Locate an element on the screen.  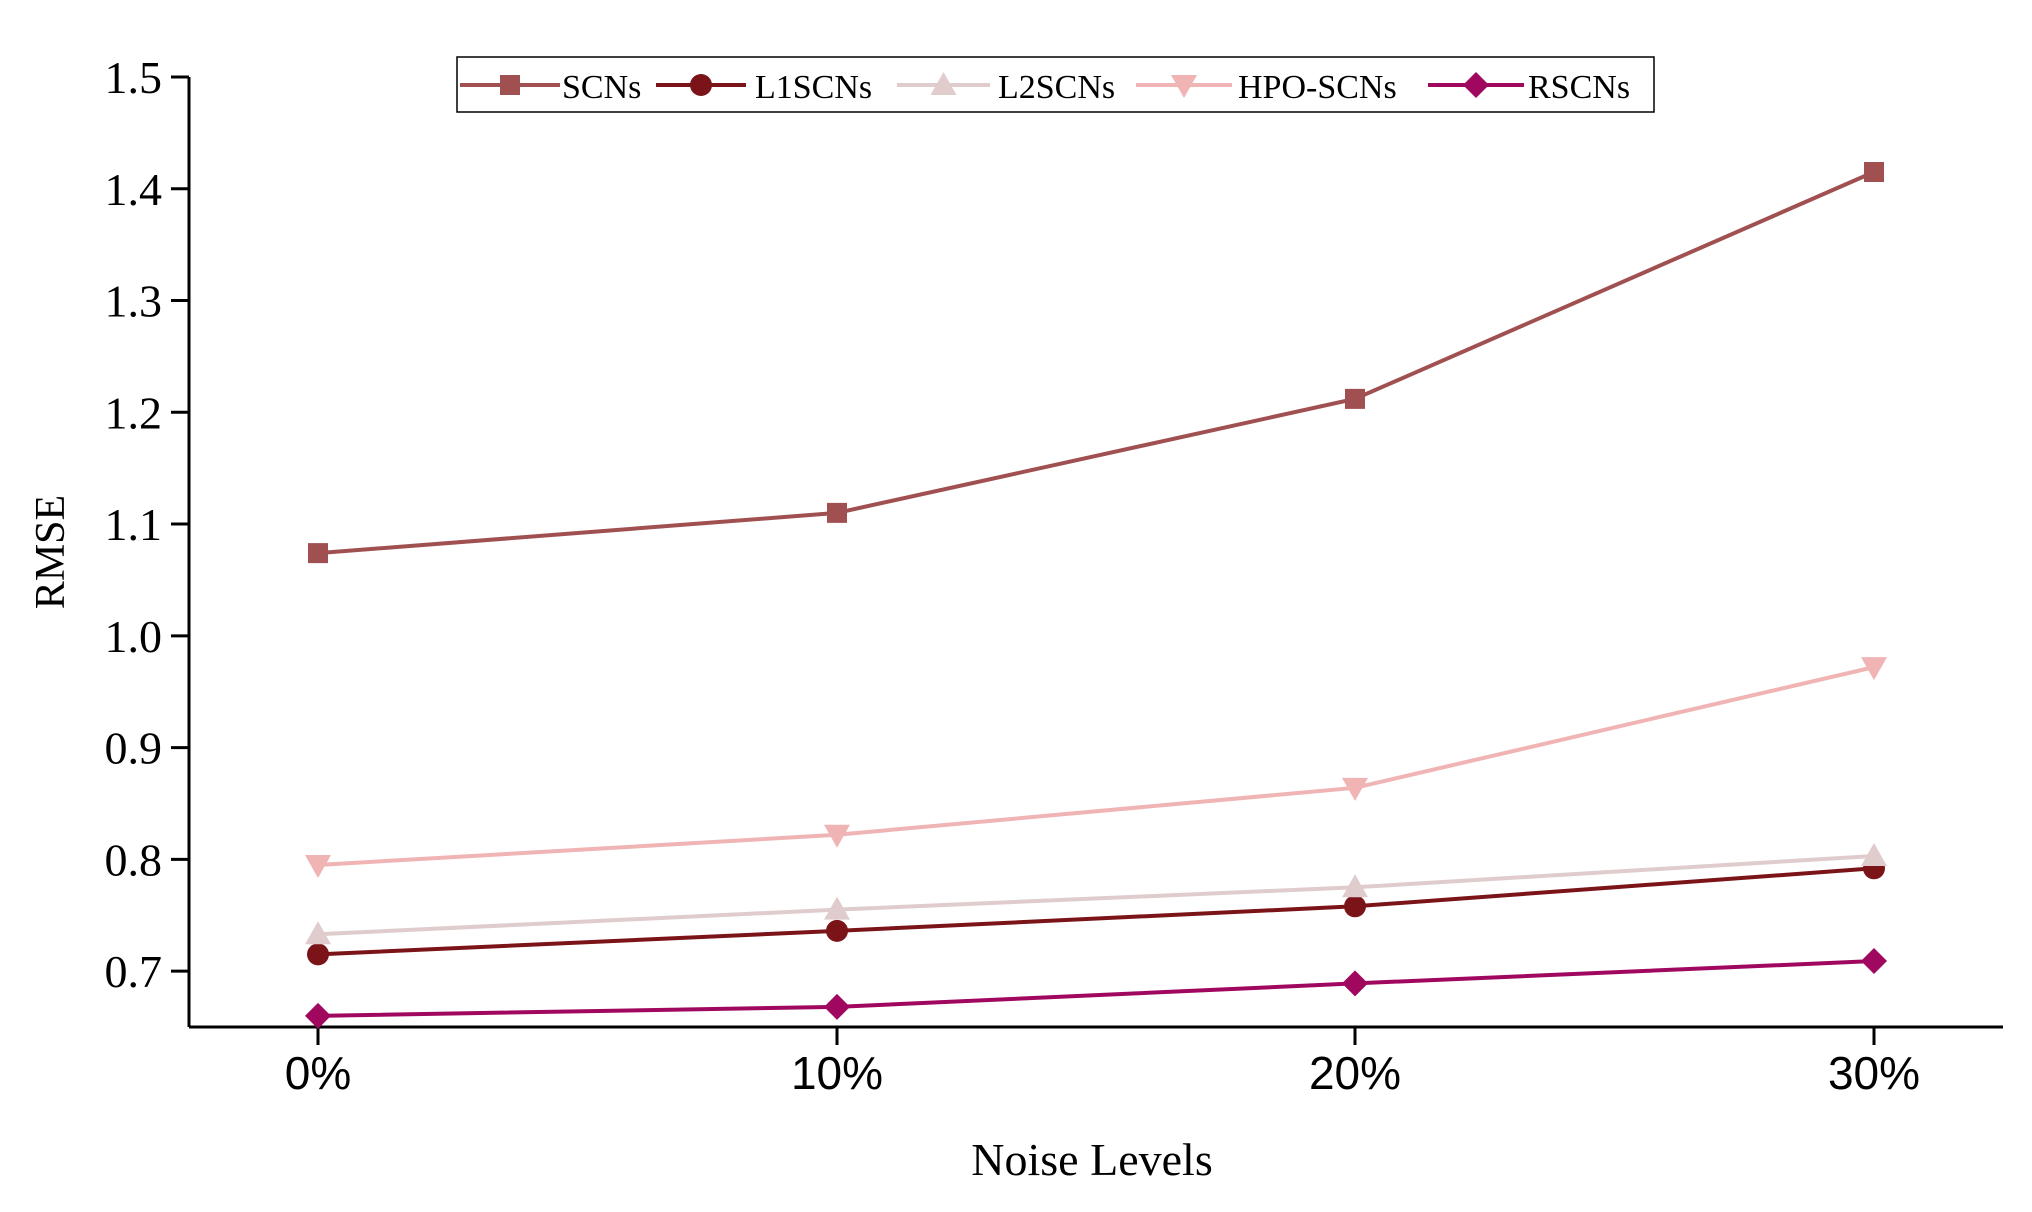
legend-item-l2scns: L2SCNs is located at coordinates (1006, 87).